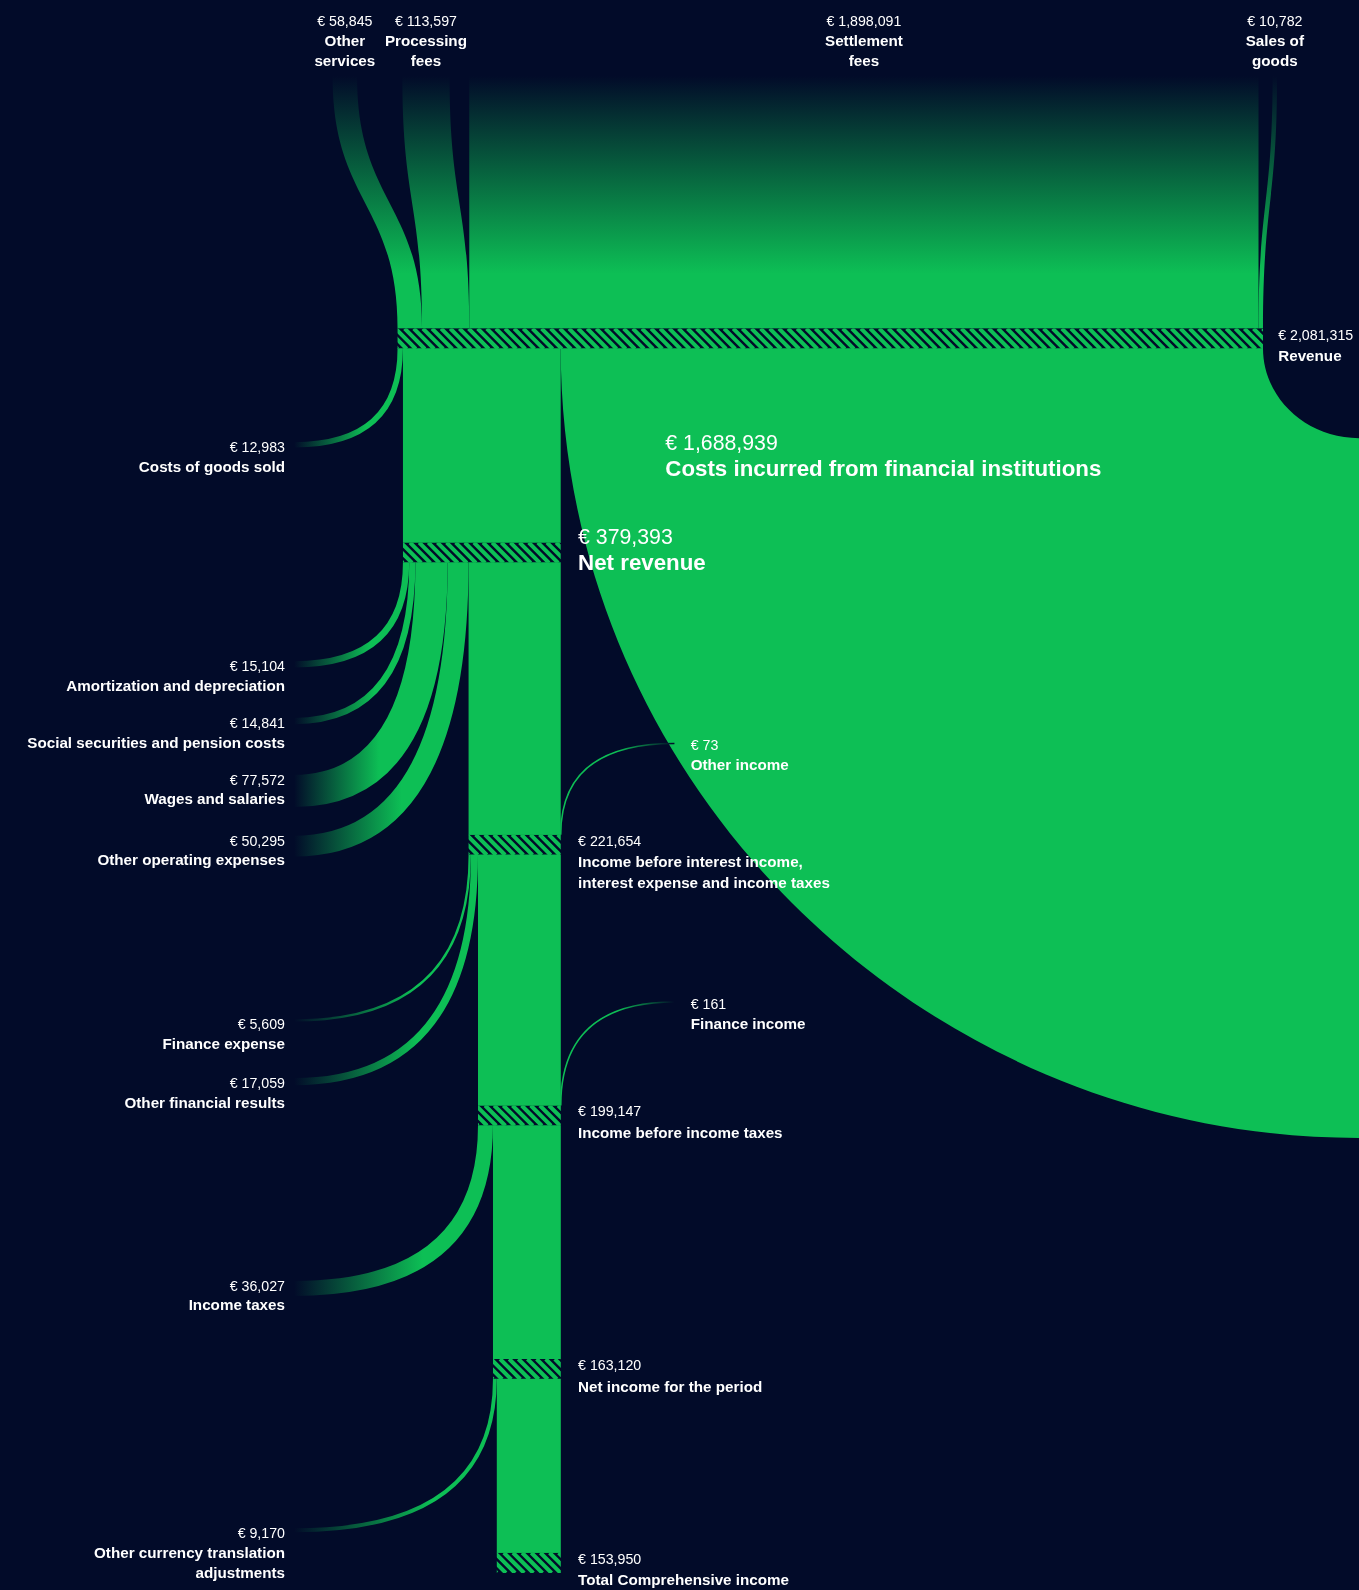 The height and width of the screenshot is (1590, 1359). What do you see at coordinates (257, 779) in the screenshot?
I see `data-label: € 77,572` at bounding box center [257, 779].